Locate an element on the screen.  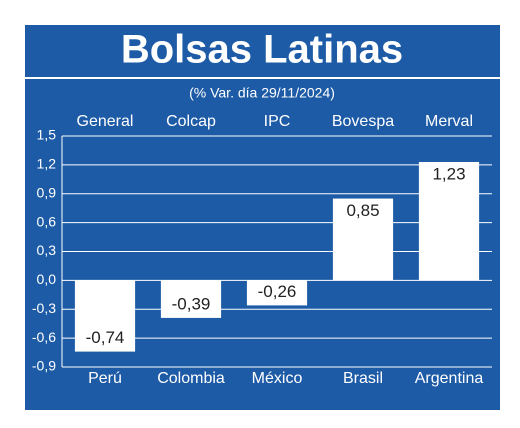
y-tick-label: -0,6 is located at coordinates (44, 337).